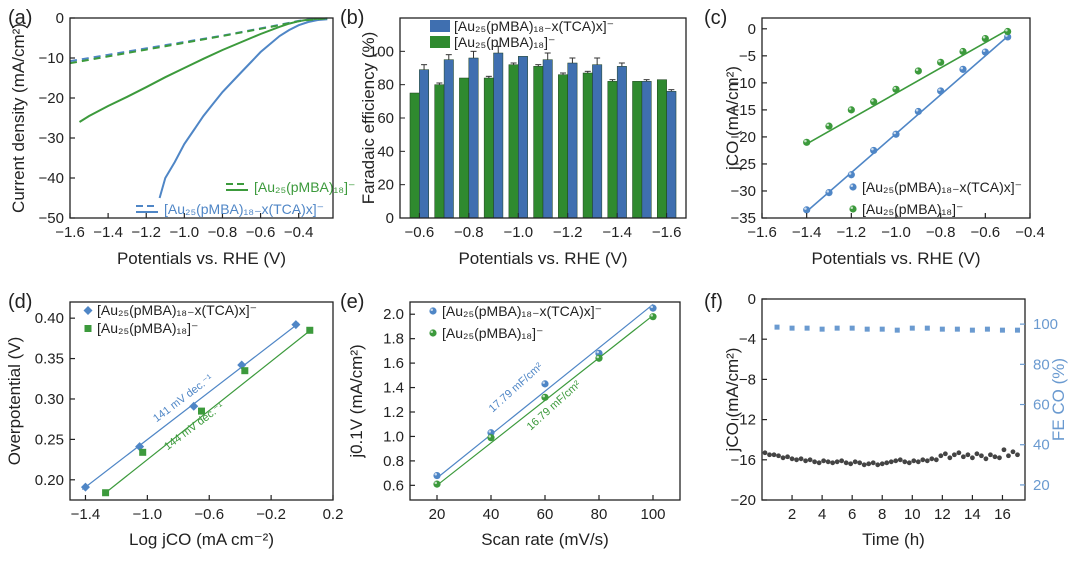 The height and width of the screenshot is (566, 1080). I want to click on d-xtick-label: −0.6, so click(209, 514).